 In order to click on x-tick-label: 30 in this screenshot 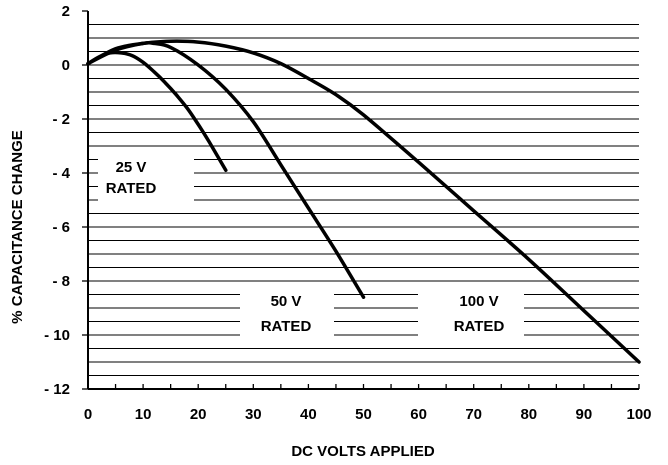, I will do `click(253, 414)`.